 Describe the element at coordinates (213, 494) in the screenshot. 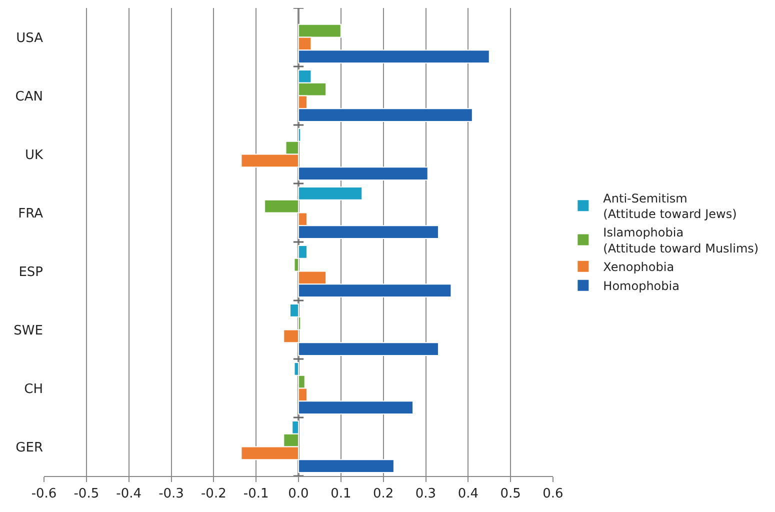

I see `x-tick-label: -0.2` at that location.